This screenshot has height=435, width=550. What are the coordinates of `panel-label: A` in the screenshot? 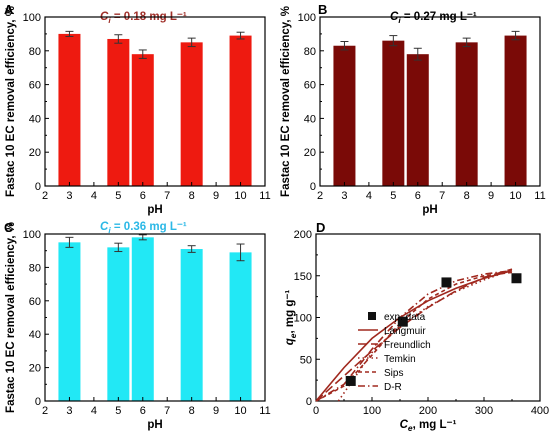 It's located at (9, 9).